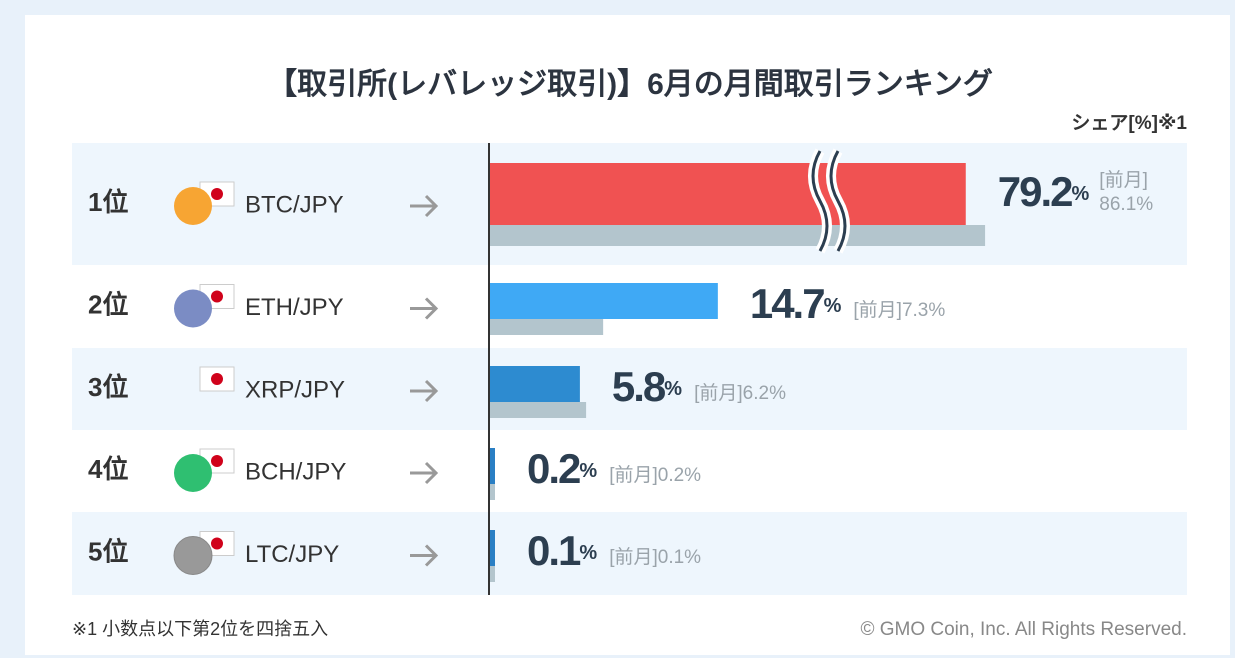 The width and height of the screenshot is (1235, 658). Describe the element at coordinates (108, 551) in the screenshot. I see `rank-label: 5位` at that location.